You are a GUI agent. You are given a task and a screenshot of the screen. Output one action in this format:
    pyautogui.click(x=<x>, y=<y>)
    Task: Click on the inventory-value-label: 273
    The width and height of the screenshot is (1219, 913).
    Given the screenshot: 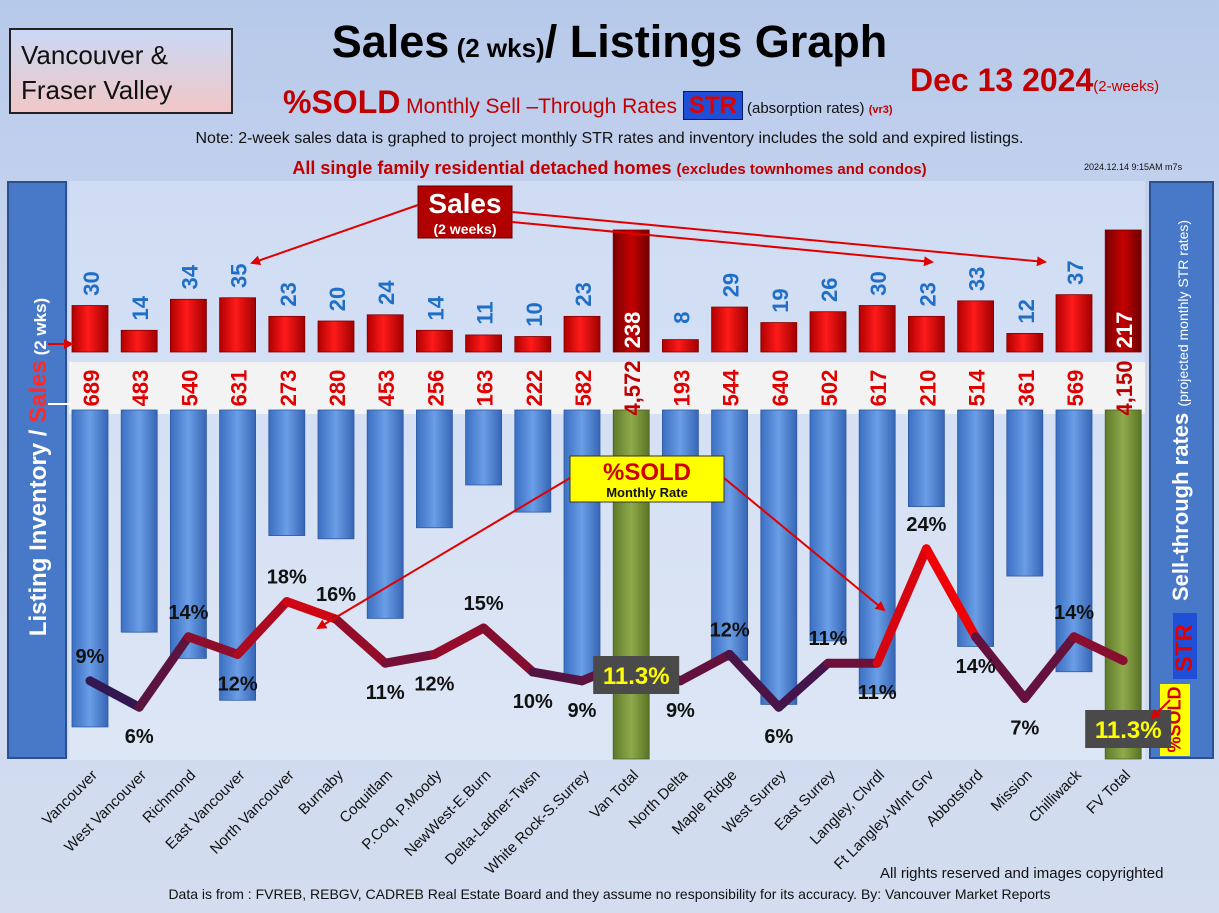 What is the action you would take?
    pyautogui.click(x=288, y=388)
    